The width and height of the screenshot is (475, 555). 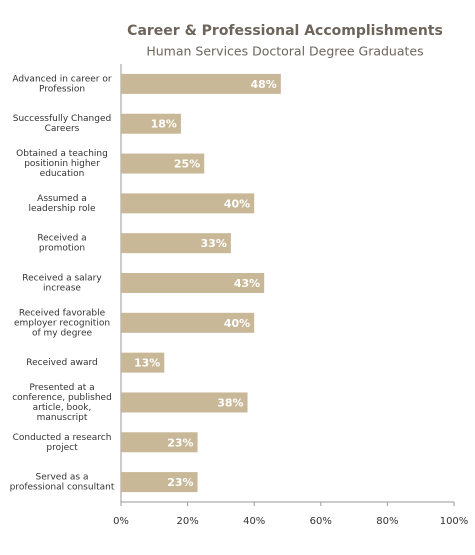 I want to click on y-tick-label: Received a salary, so click(x=62, y=279).